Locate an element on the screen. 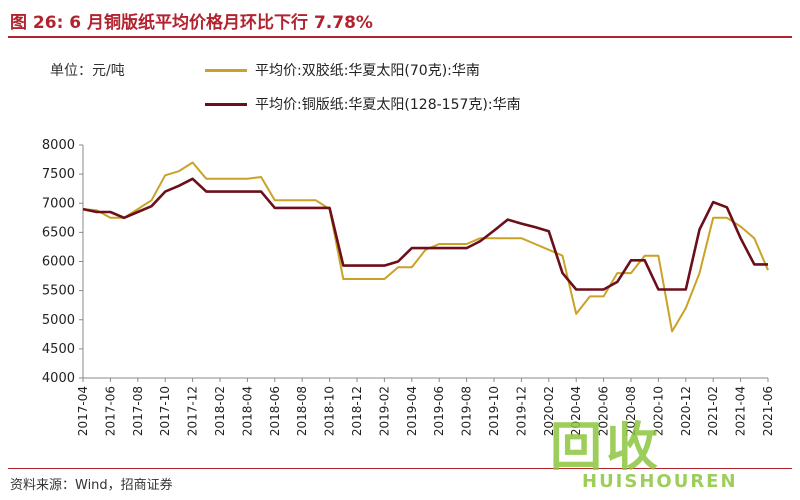  x-tick-label: 2019-02 is located at coordinates (384, 411).